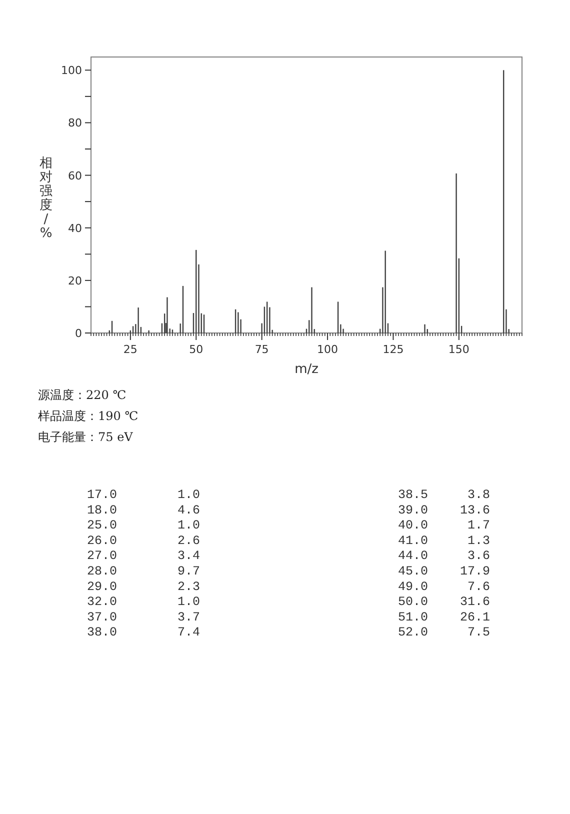  What do you see at coordinates (75, 123) in the screenshot?
I see `y-tick-label: 80` at bounding box center [75, 123].